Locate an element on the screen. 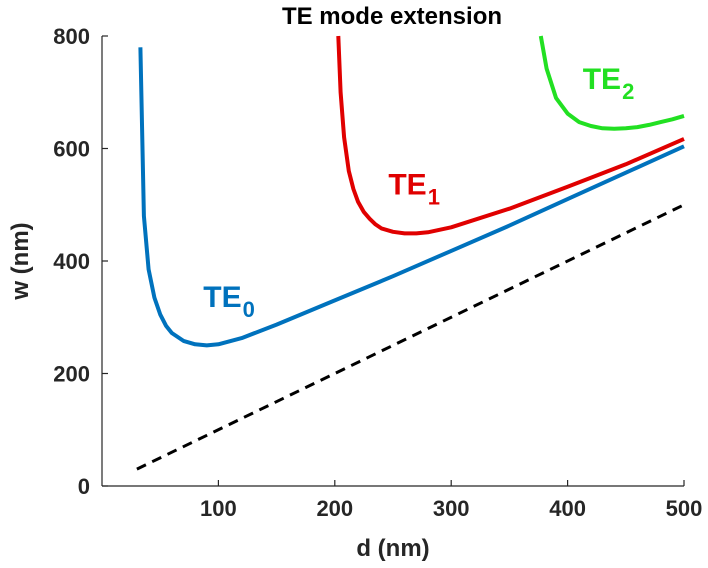 This screenshot has height=568, width=708. y-axis-label: w (nm) is located at coordinates (20, 261).